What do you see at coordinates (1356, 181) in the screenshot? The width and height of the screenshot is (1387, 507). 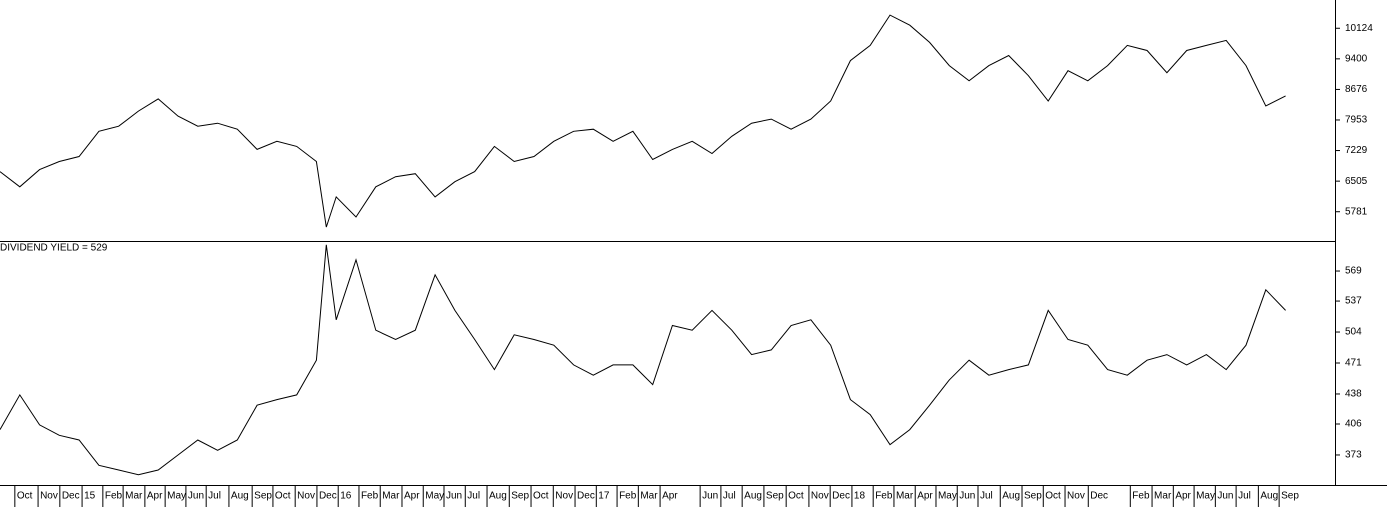 I see `y-tick-label: 6505` at bounding box center [1356, 181].